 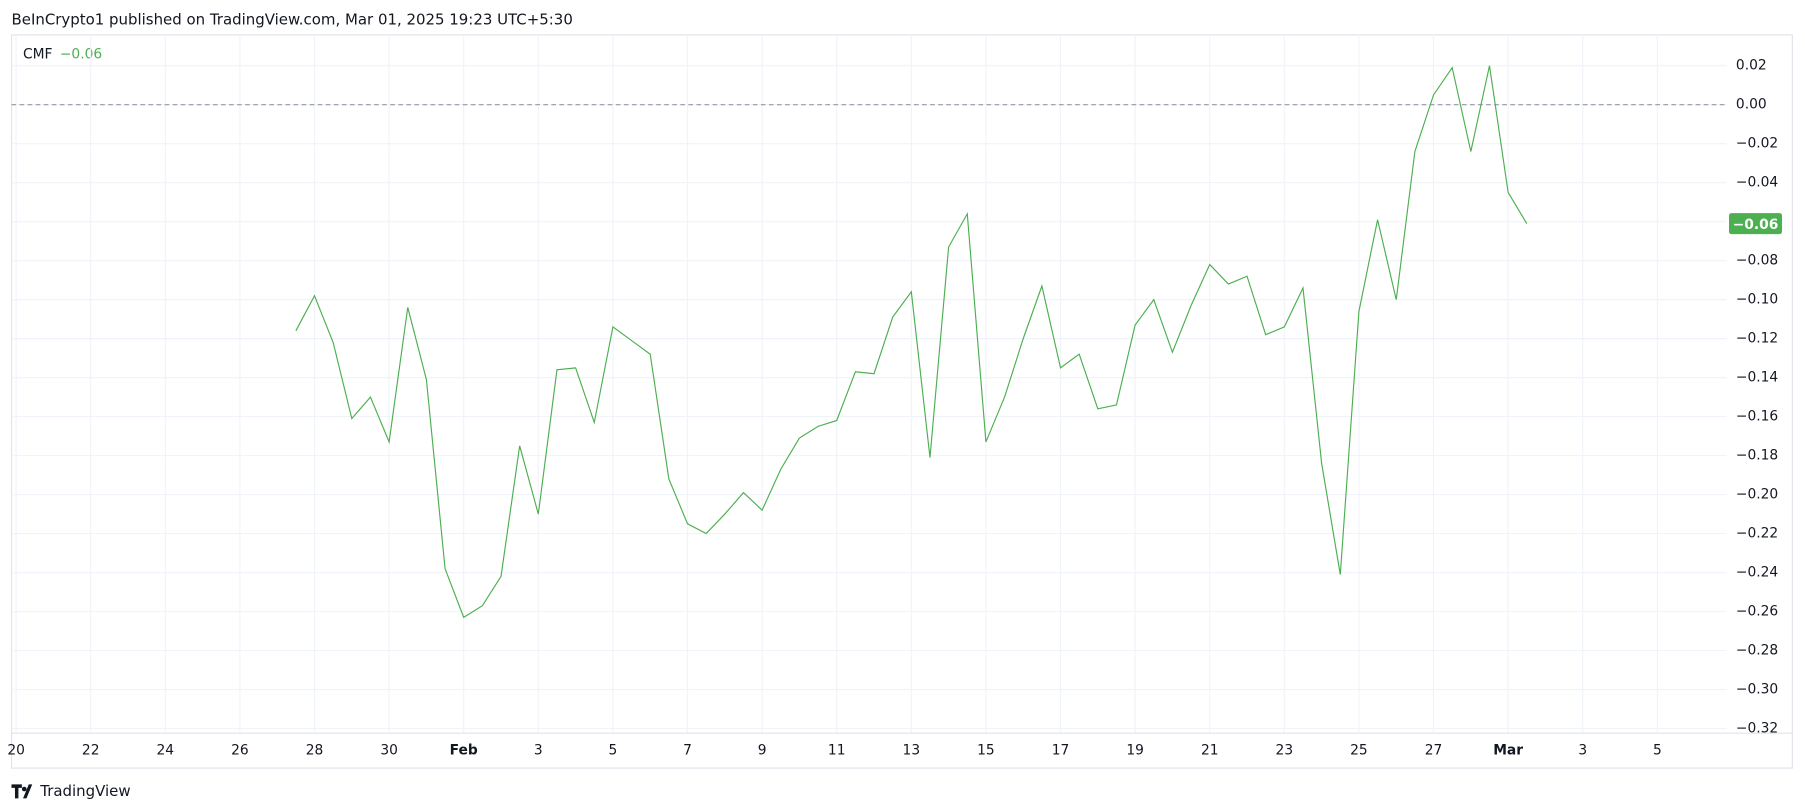 What do you see at coordinates (1757, 495) in the screenshot?
I see `y-tick-label: −0.20` at bounding box center [1757, 495].